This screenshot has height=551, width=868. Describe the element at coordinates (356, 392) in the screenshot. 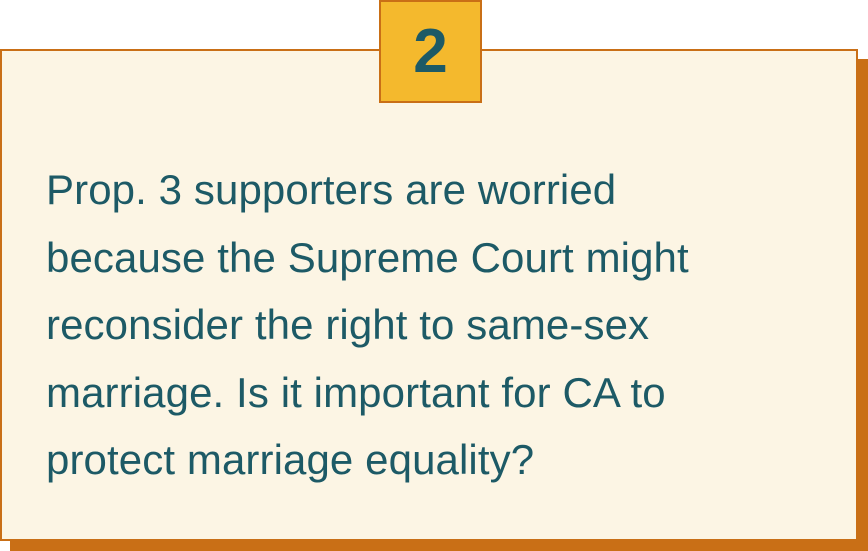

I see `question-line: marriage. Is it important for CA to` at that location.